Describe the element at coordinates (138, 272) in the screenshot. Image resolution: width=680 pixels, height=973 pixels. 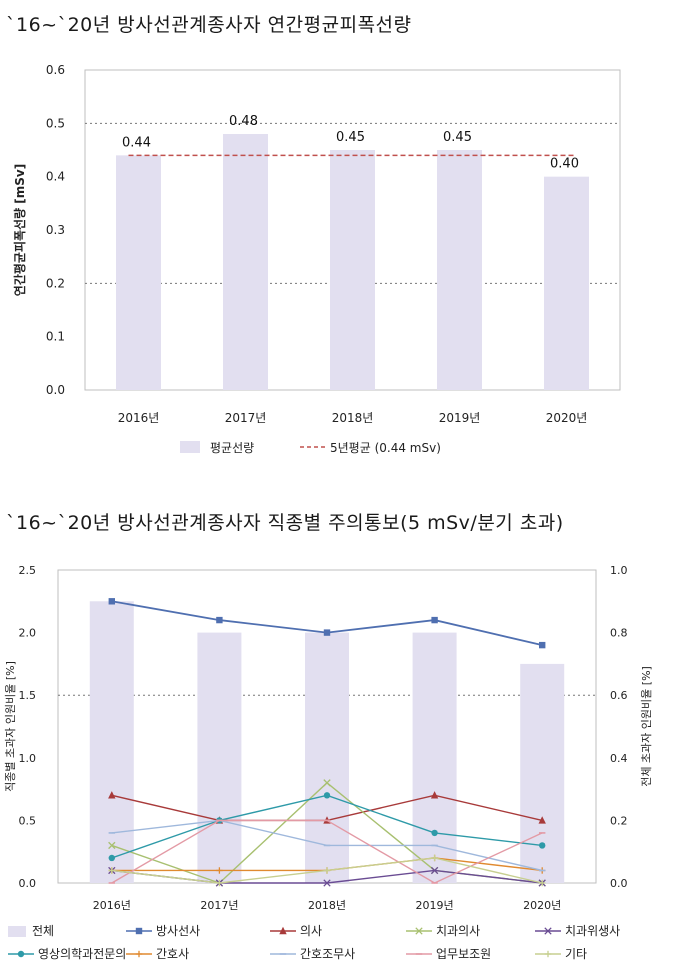
I see `bar-2016년` at that location.